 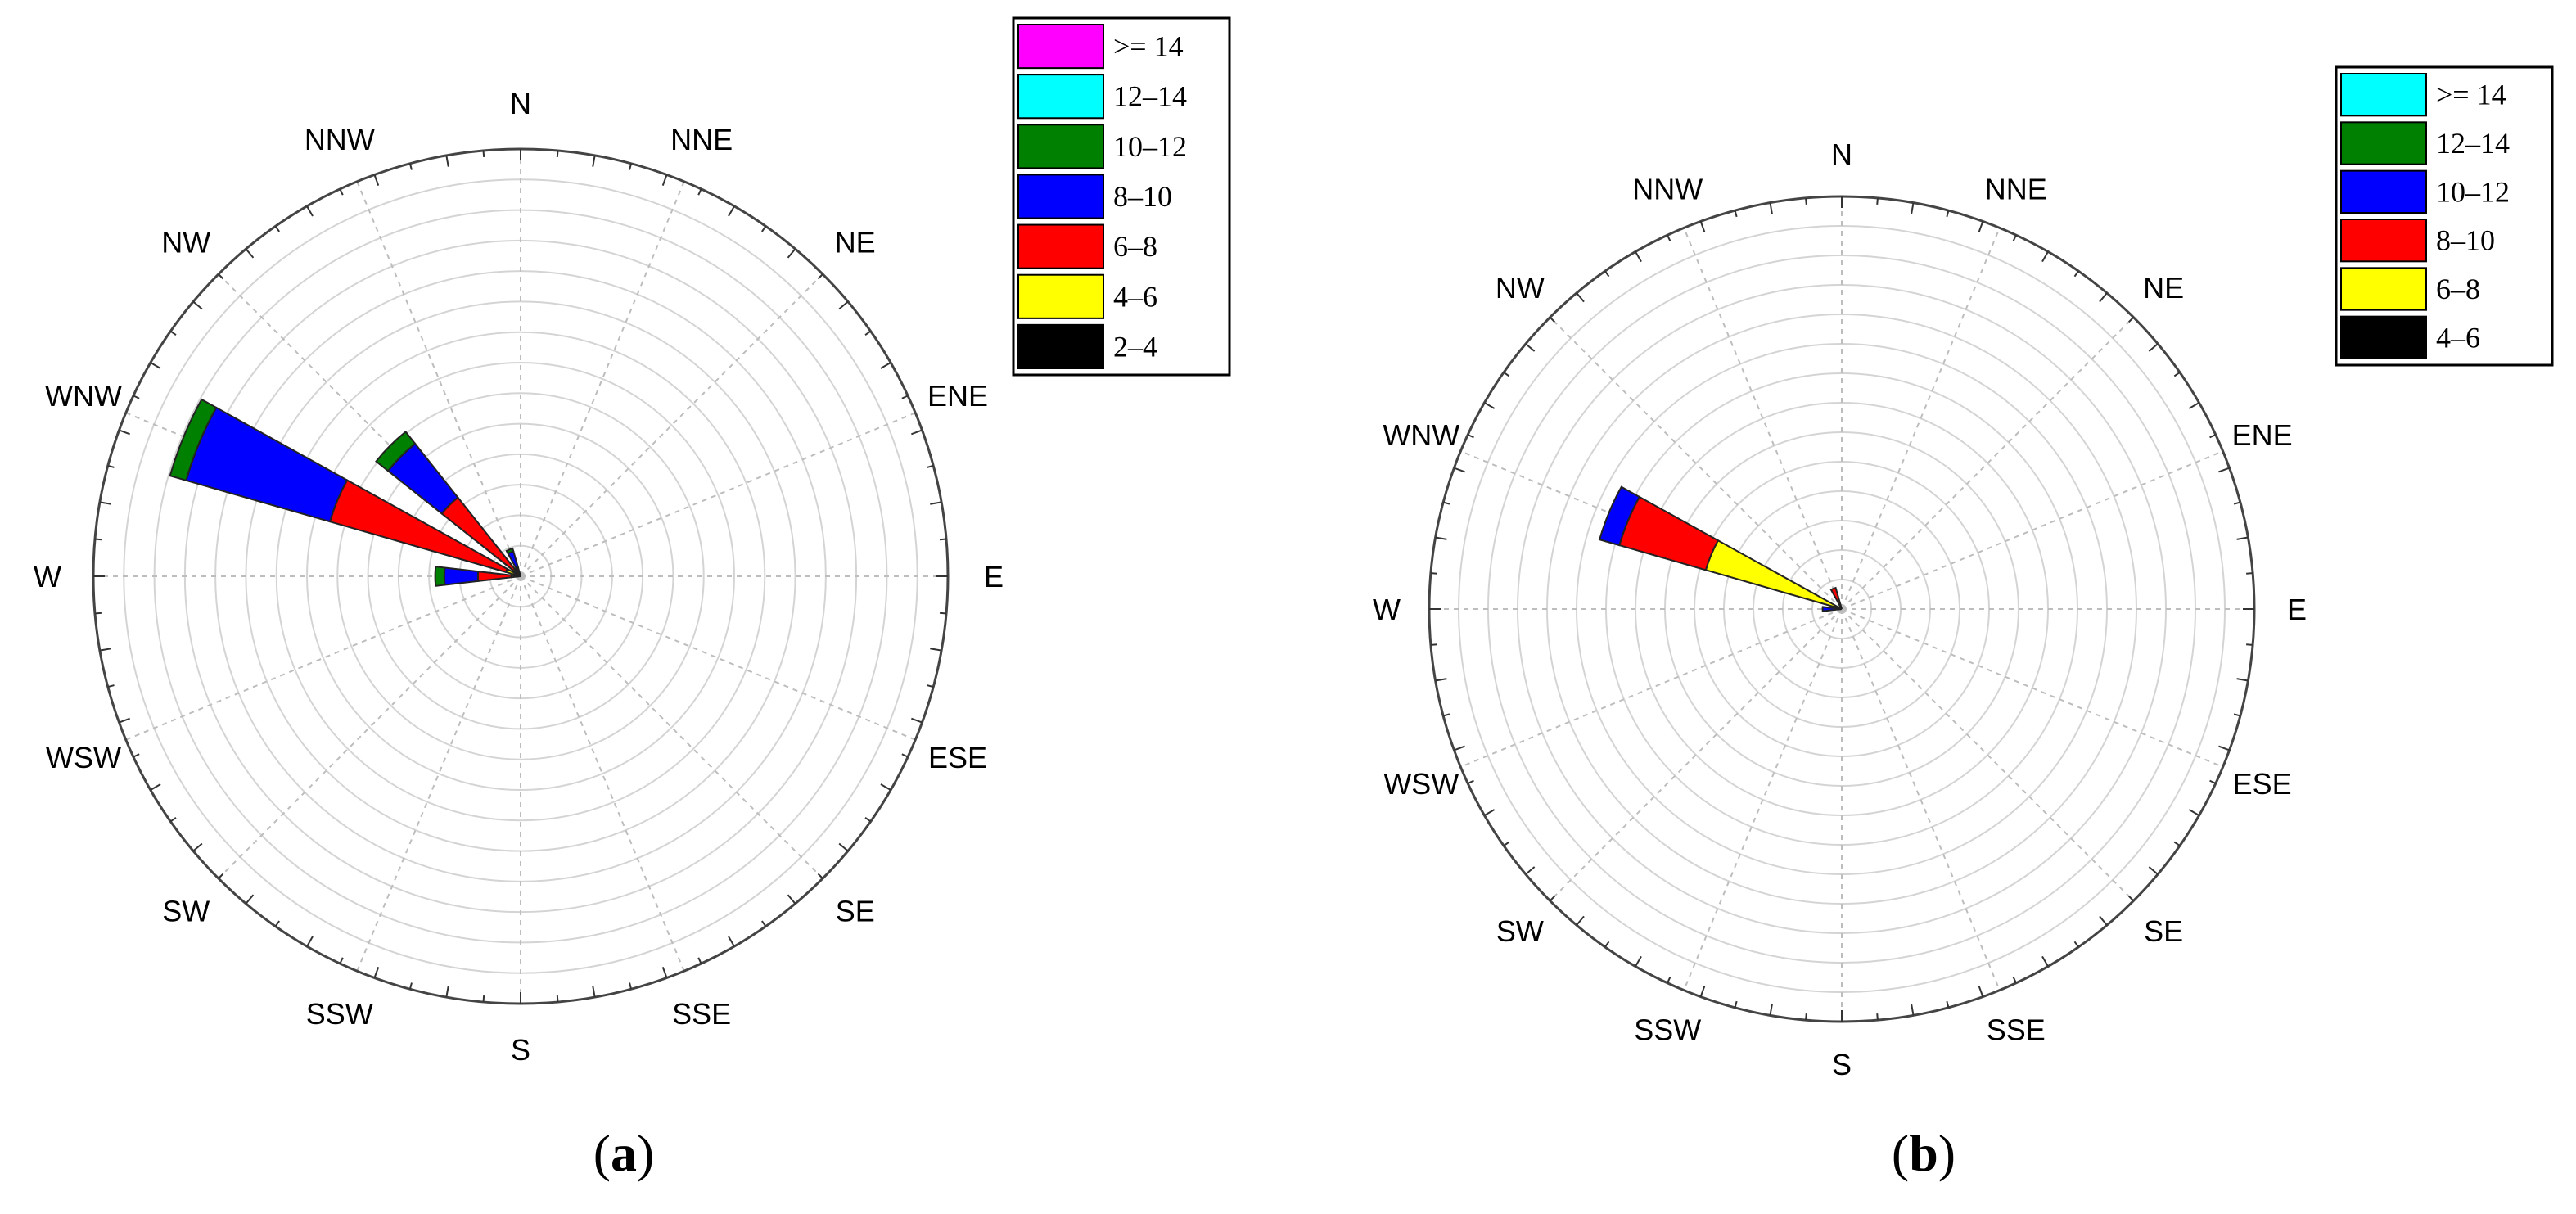 I want to click on panel-caption: (a), so click(x=624, y=1153).